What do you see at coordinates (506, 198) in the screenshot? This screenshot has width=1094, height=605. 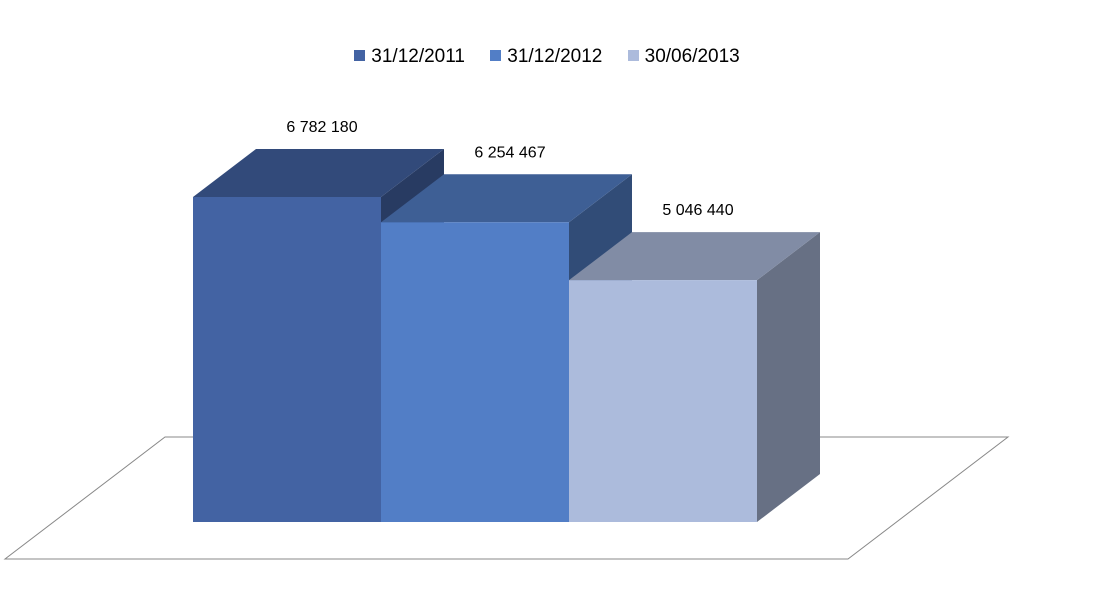 I see `bar-2-top` at bounding box center [506, 198].